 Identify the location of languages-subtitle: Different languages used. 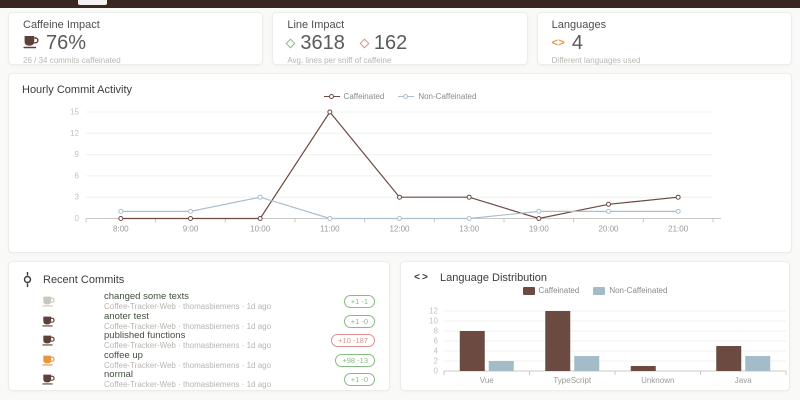
(596, 60).